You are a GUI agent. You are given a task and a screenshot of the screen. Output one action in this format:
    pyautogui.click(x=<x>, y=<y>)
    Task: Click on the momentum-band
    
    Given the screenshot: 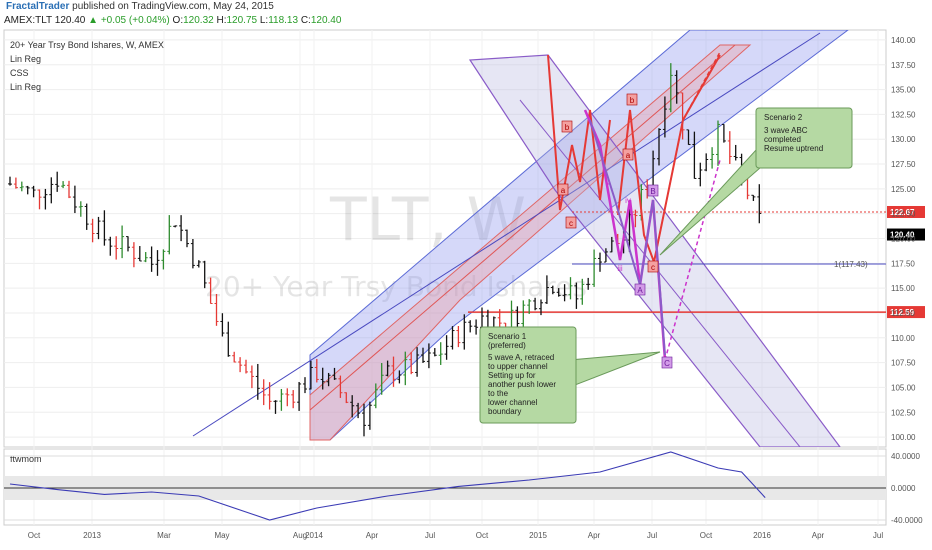 What is the action you would take?
    pyautogui.click(x=445, y=488)
    